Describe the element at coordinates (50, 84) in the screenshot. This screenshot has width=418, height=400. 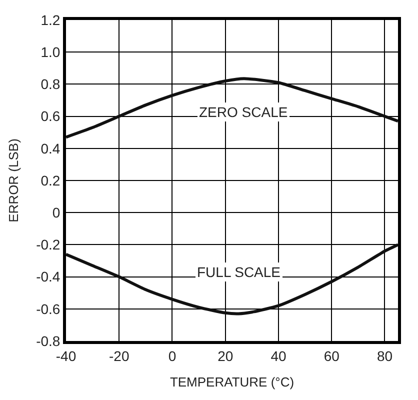
I see `y-tick-label: 0.8` at that location.